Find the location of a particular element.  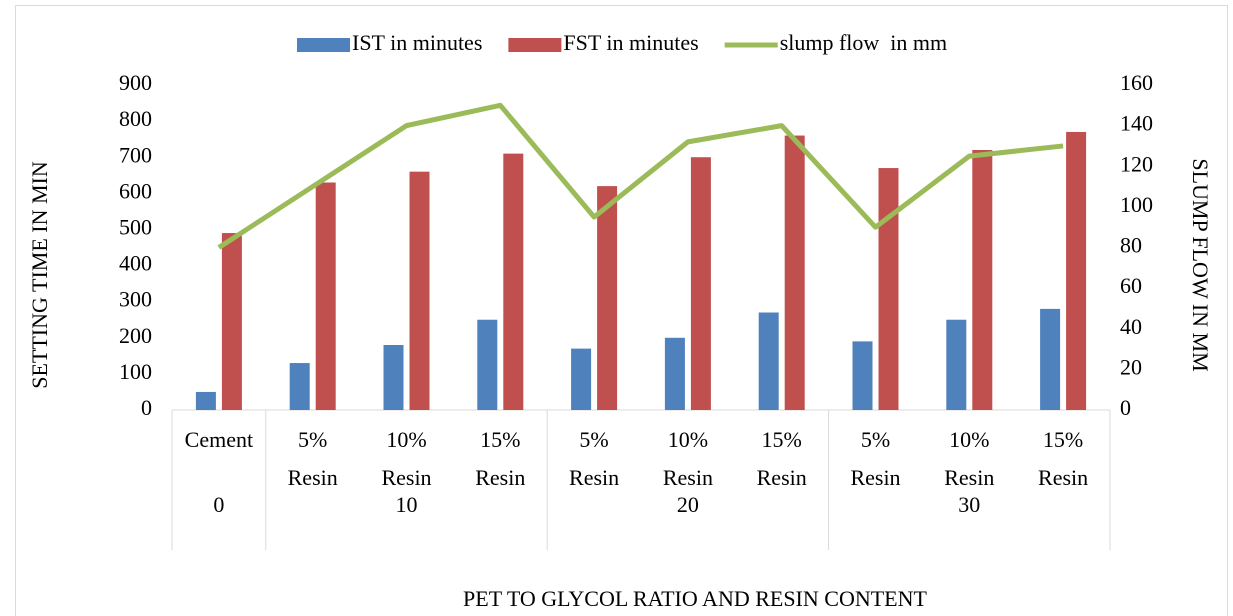

legend-label: IST in minutes is located at coordinates (417, 42).